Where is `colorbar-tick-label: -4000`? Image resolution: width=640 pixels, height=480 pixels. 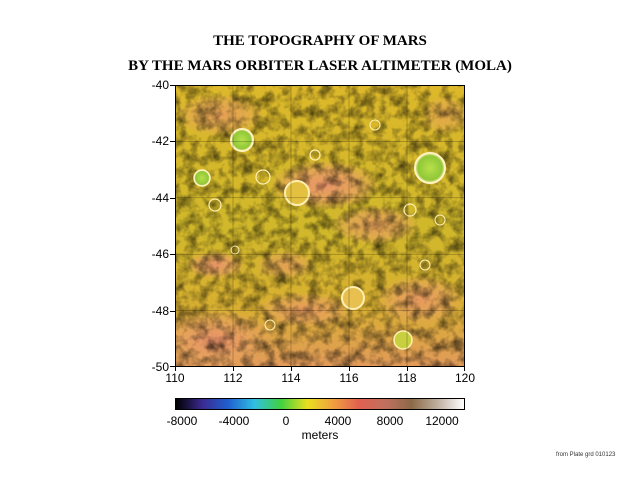
colorbar-tick-label: -4000 is located at coordinates (234, 421).